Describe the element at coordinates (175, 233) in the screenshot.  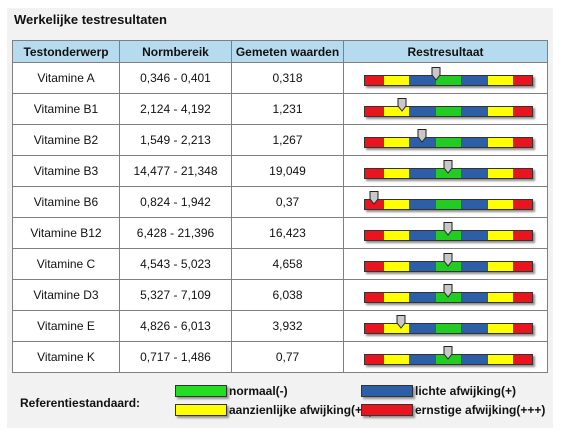
I see `range-cell: 6,428 - 21,396` at that location.